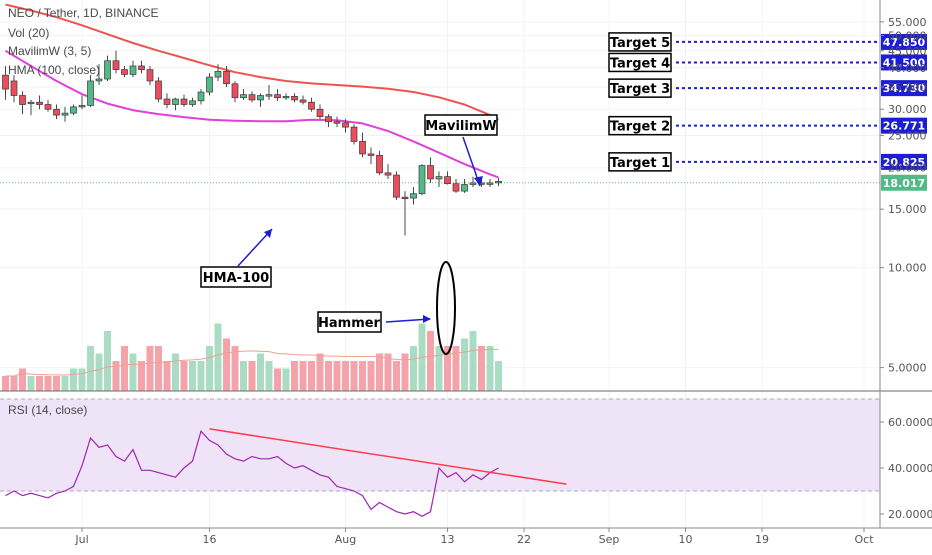 This screenshot has width=932, height=555. I want to click on price-tick-label: 10.000, so click(907, 268).